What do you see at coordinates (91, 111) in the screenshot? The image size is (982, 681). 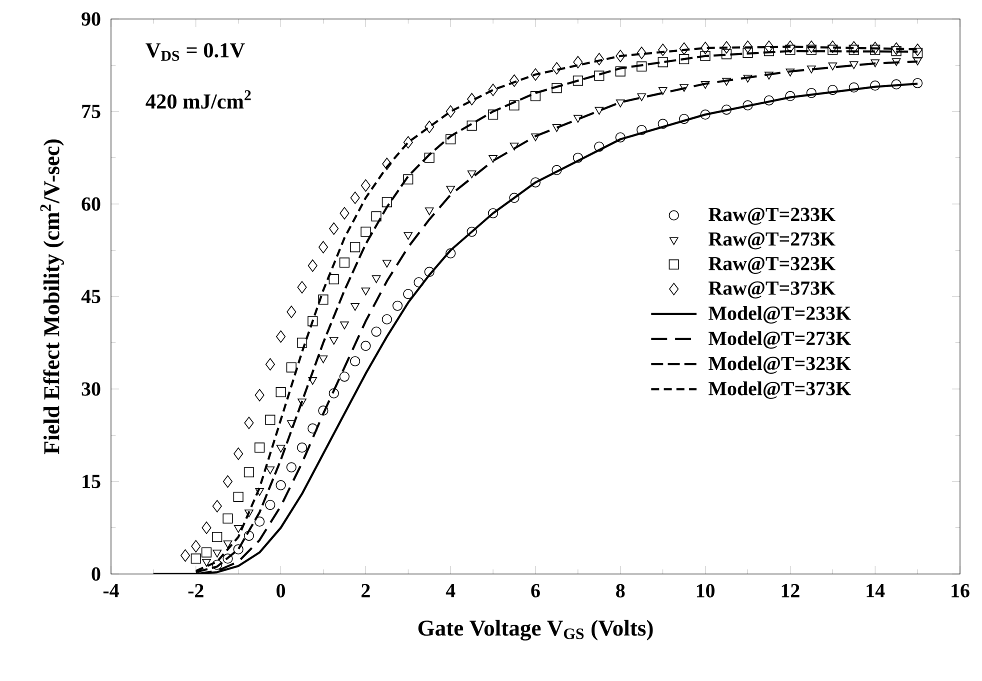 I see `y-tick-label: 75` at bounding box center [91, 111].